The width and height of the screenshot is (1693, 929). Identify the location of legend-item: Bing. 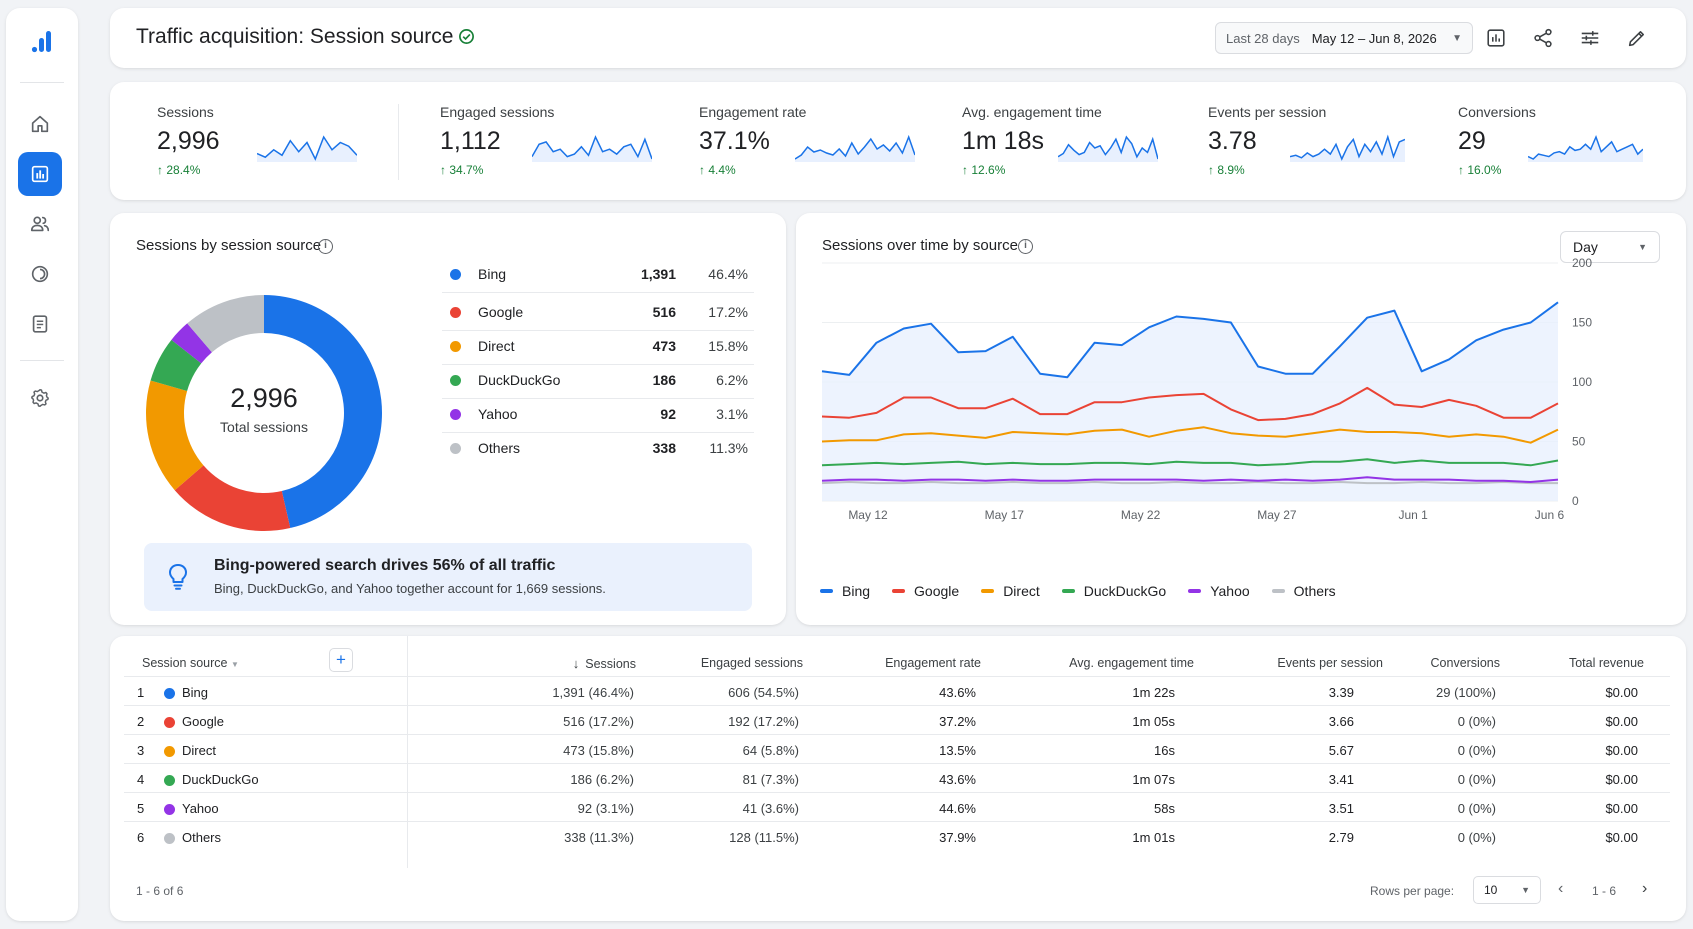
(845, 591).